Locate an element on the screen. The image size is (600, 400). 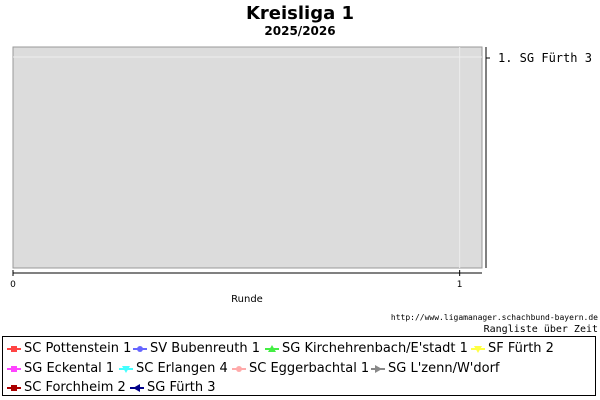
legend-item: SC Pottenstein 1 is located at coordinates (69, 349).